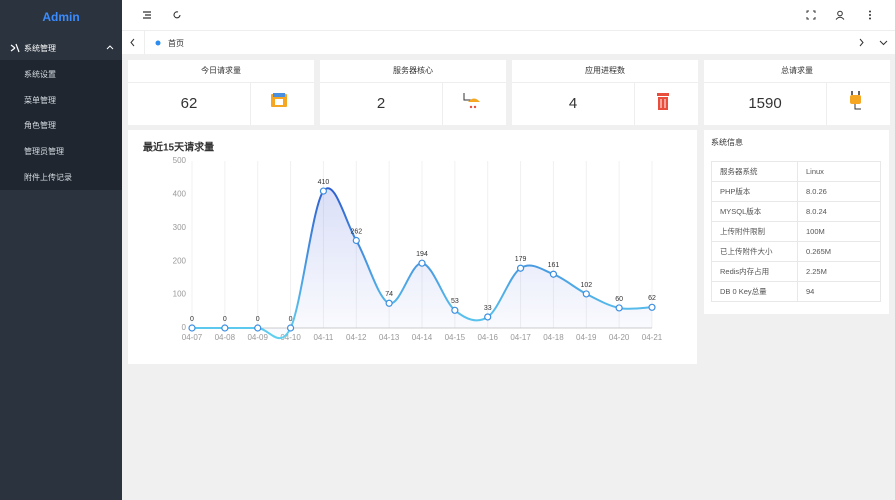 This screenshot has width=895, height=500. Describe the element at coordinates (839, 191) in the screenshot. I see `info-value: 8.0.26` at that location.